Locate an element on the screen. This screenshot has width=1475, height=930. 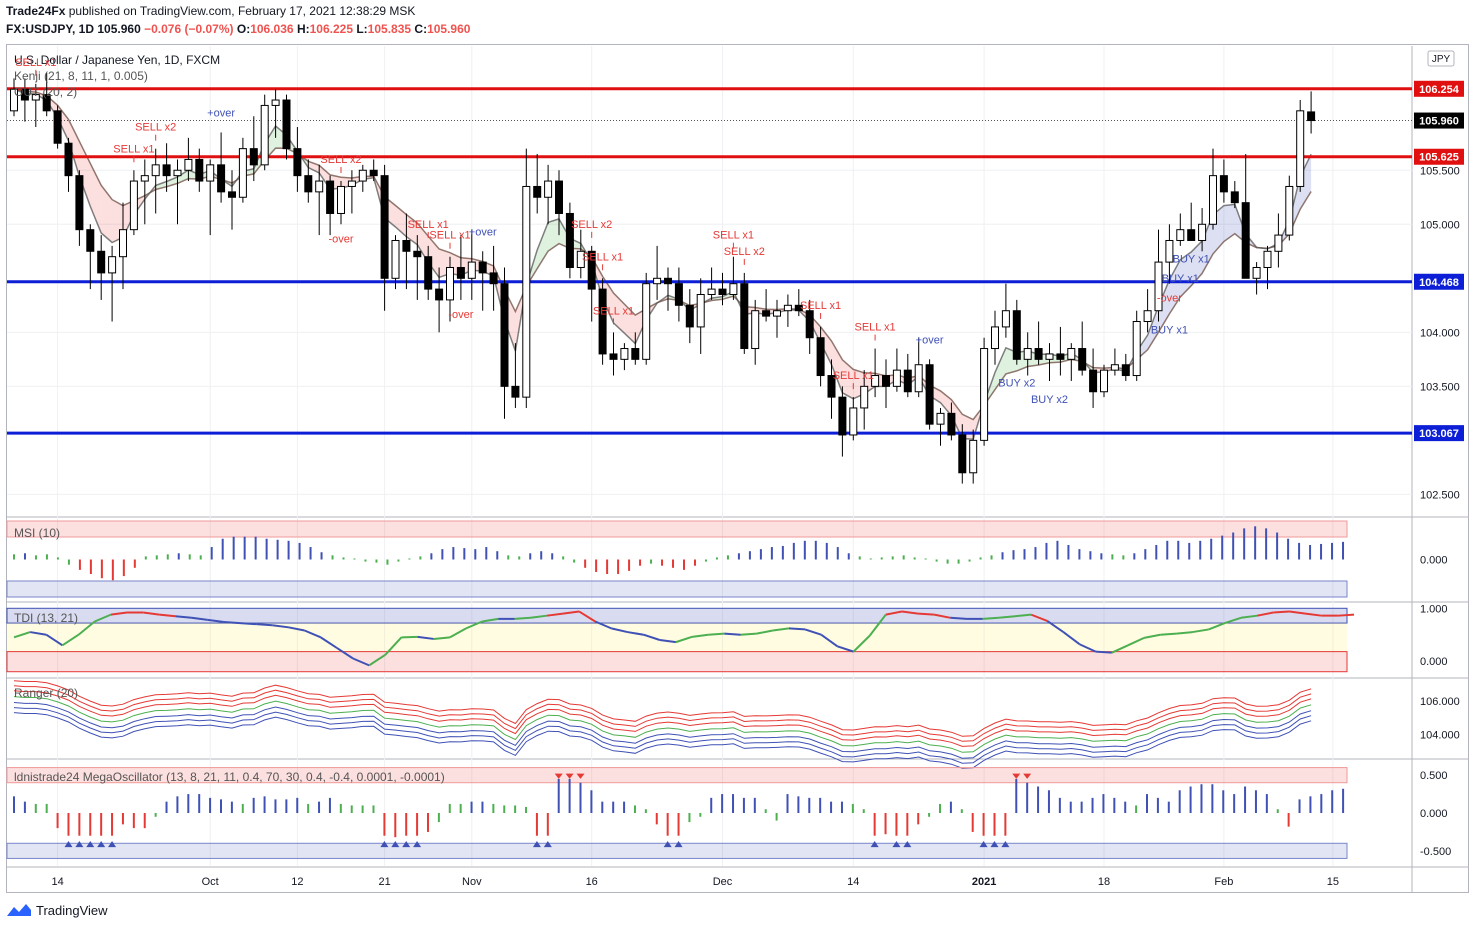
tradingview-brand: TradingView is located at coordinates (72, 910).